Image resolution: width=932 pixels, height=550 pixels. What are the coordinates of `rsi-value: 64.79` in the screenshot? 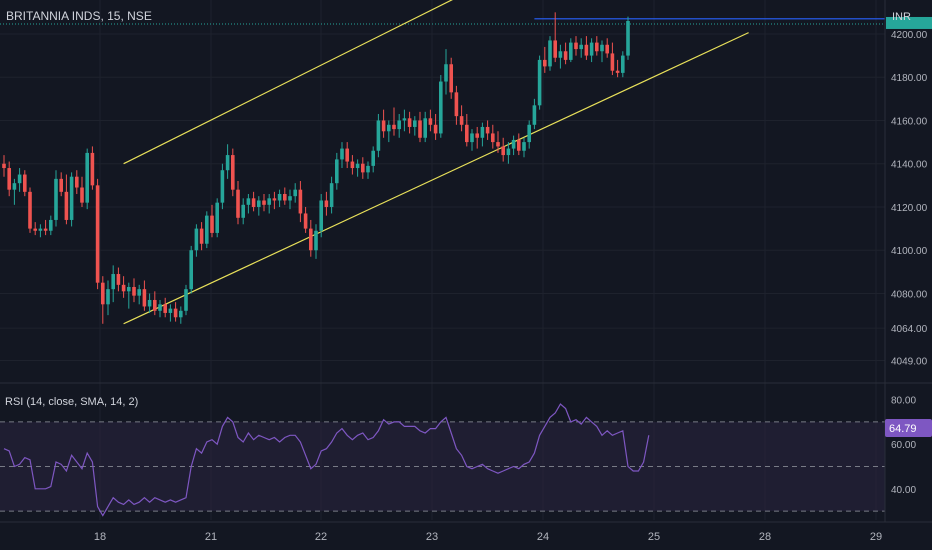 It's located at (903, 429).